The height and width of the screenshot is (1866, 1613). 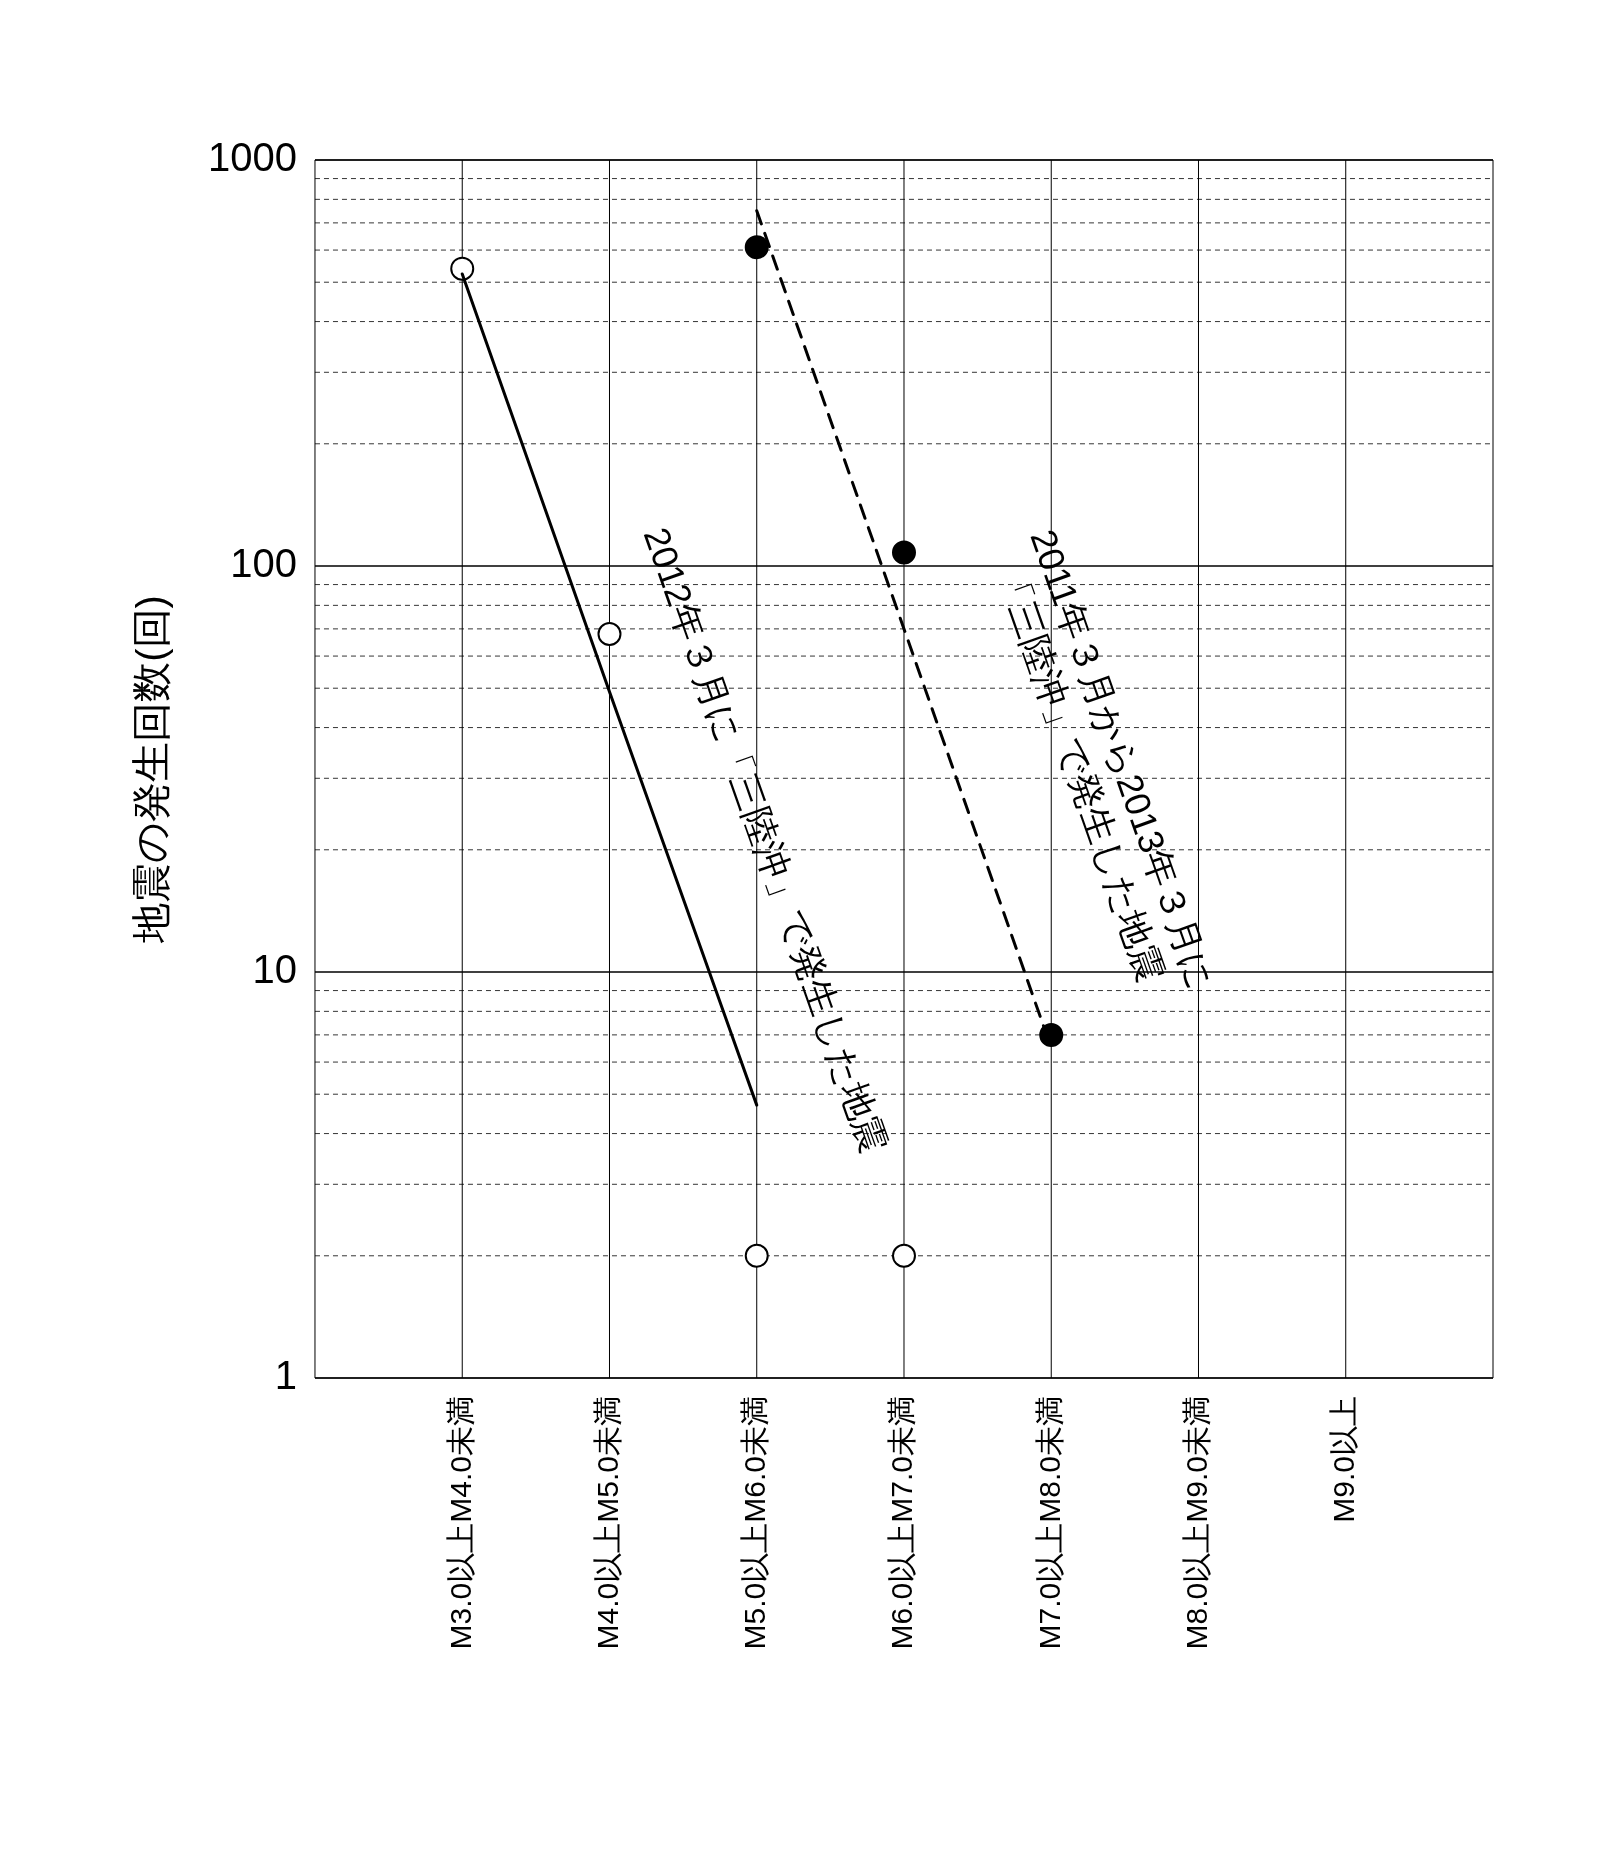 I want to click on y-tick-label: 100, so click(x=263, y=563).